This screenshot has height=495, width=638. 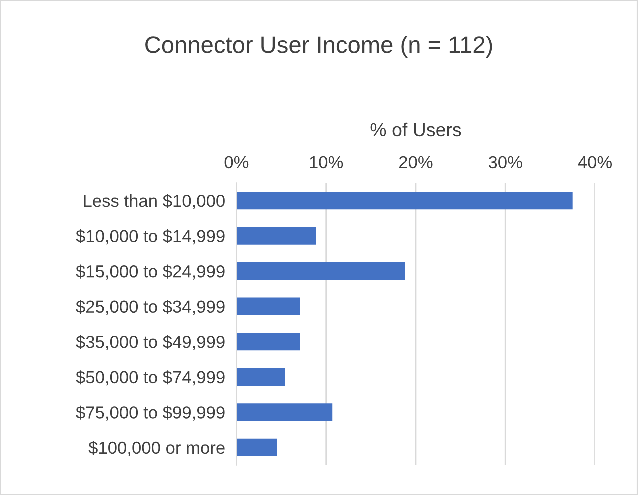 I want to click on y-tick-label: $100,000 or more, so click(x=156, y=448).